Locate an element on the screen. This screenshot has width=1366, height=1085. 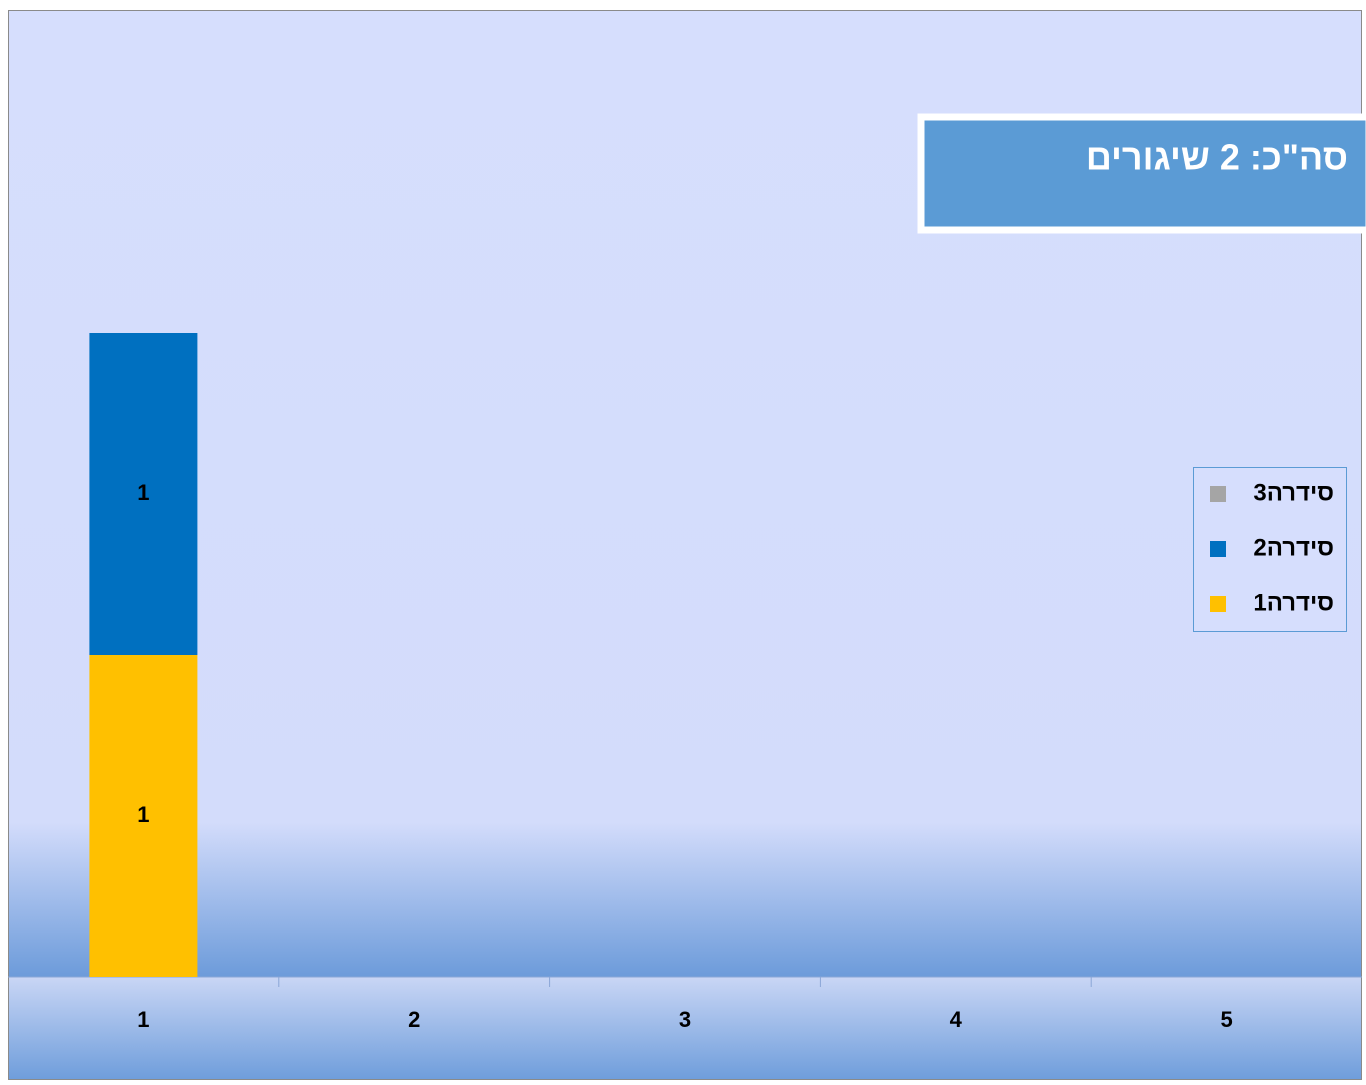
x-tick-label: 4 is located at coordinates (956, 1019).